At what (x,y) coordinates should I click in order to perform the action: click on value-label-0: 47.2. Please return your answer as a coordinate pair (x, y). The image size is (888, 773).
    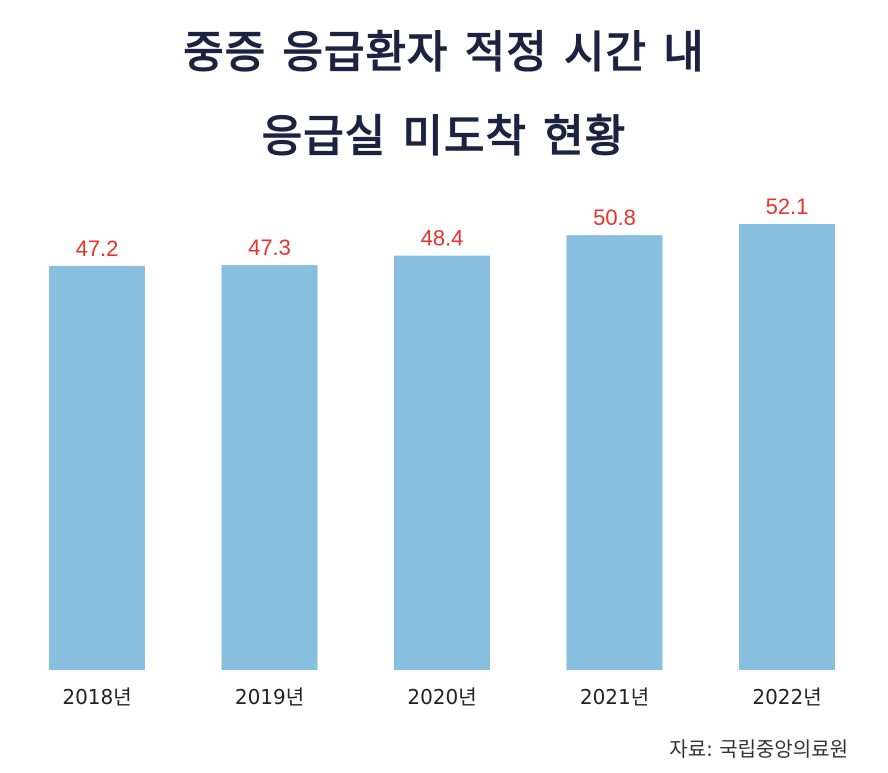
    Looking at the image, I should click on (97, 248).